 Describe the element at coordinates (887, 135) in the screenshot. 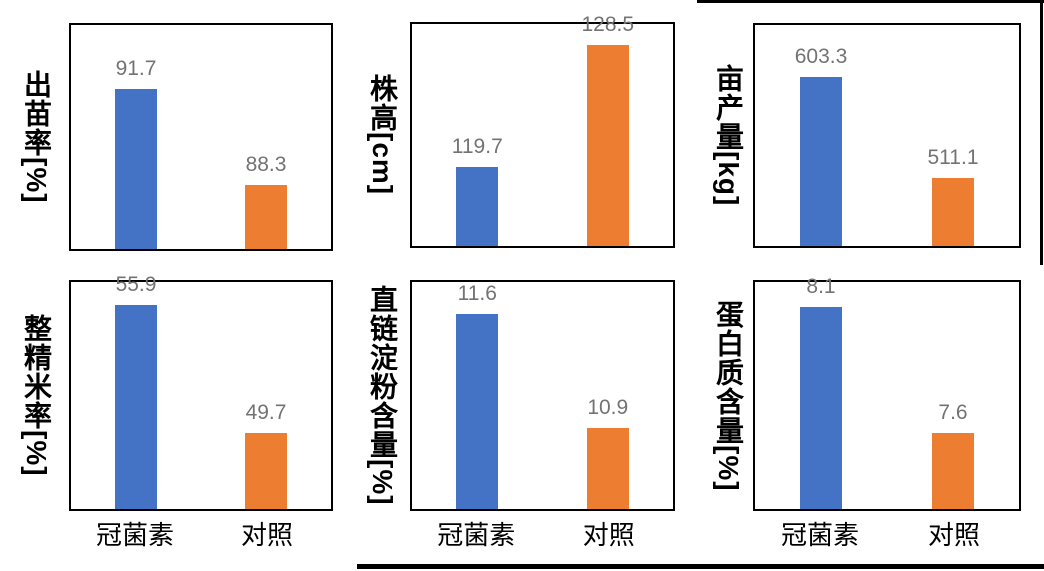

I see `plot-area: 603.3 511.1` at that location.